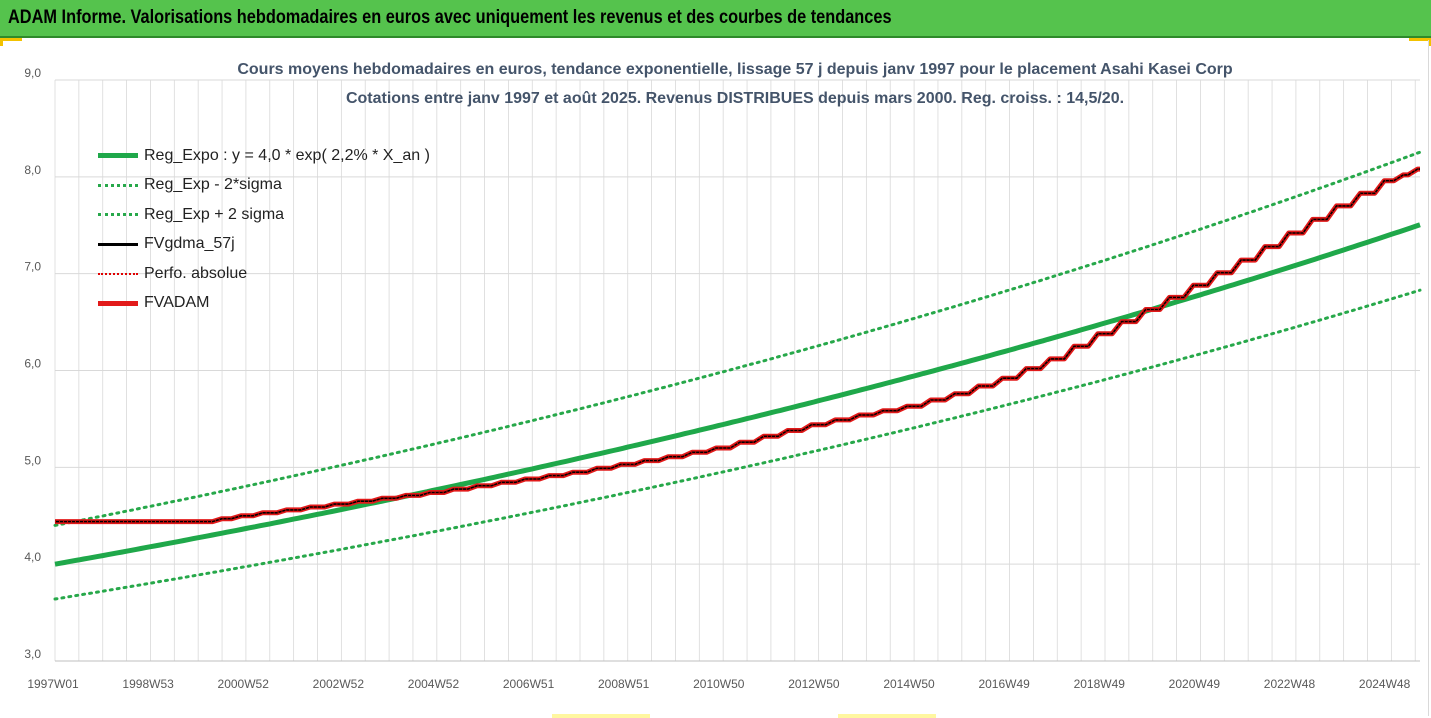 Image resolution: width=1431 pixels, height=718 pixels. What do you see at coordinates (887, 716) in the screenshot?
I see `sheet-tab-marker-right` at bounding box center [887, 716].